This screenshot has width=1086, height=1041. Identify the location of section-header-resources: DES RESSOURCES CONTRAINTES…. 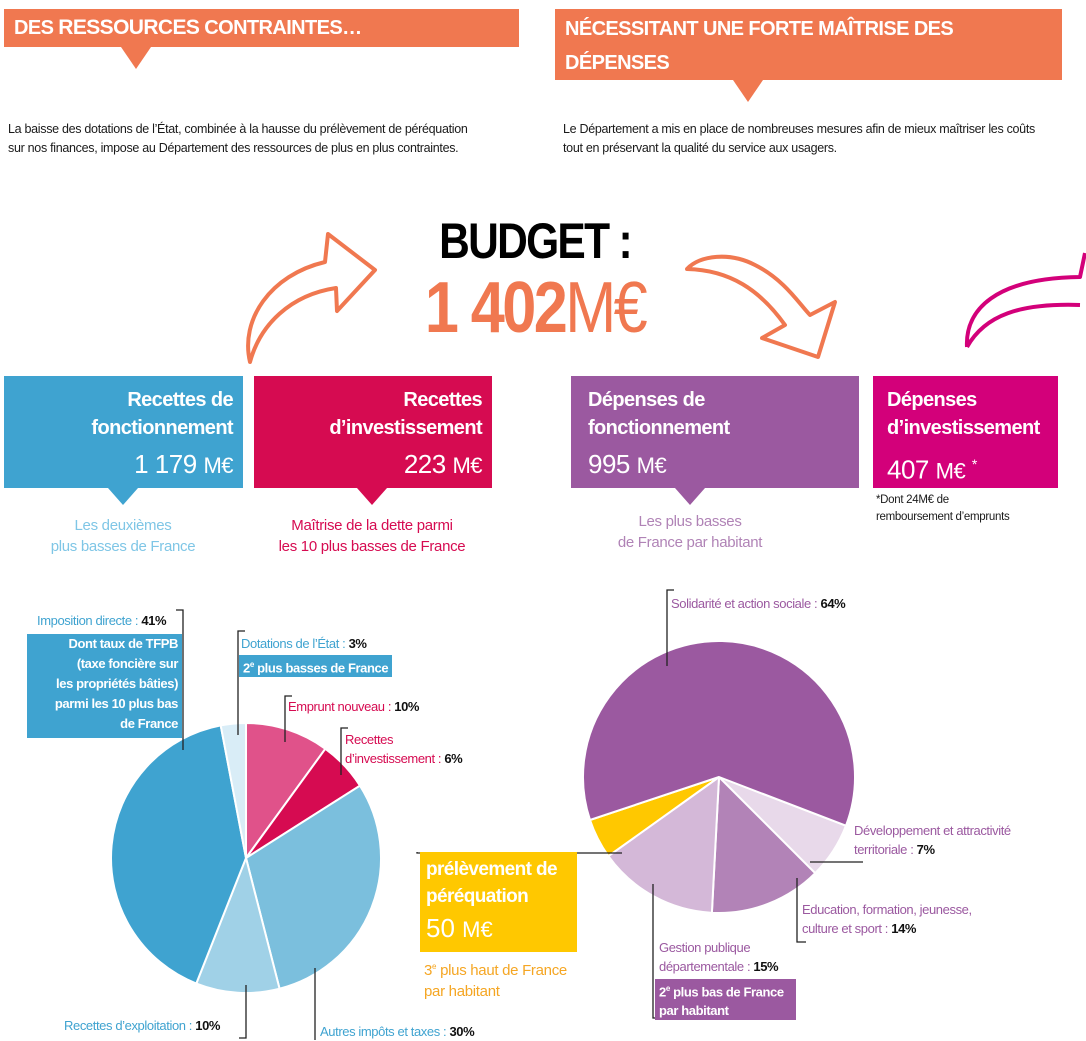
(261, 28).